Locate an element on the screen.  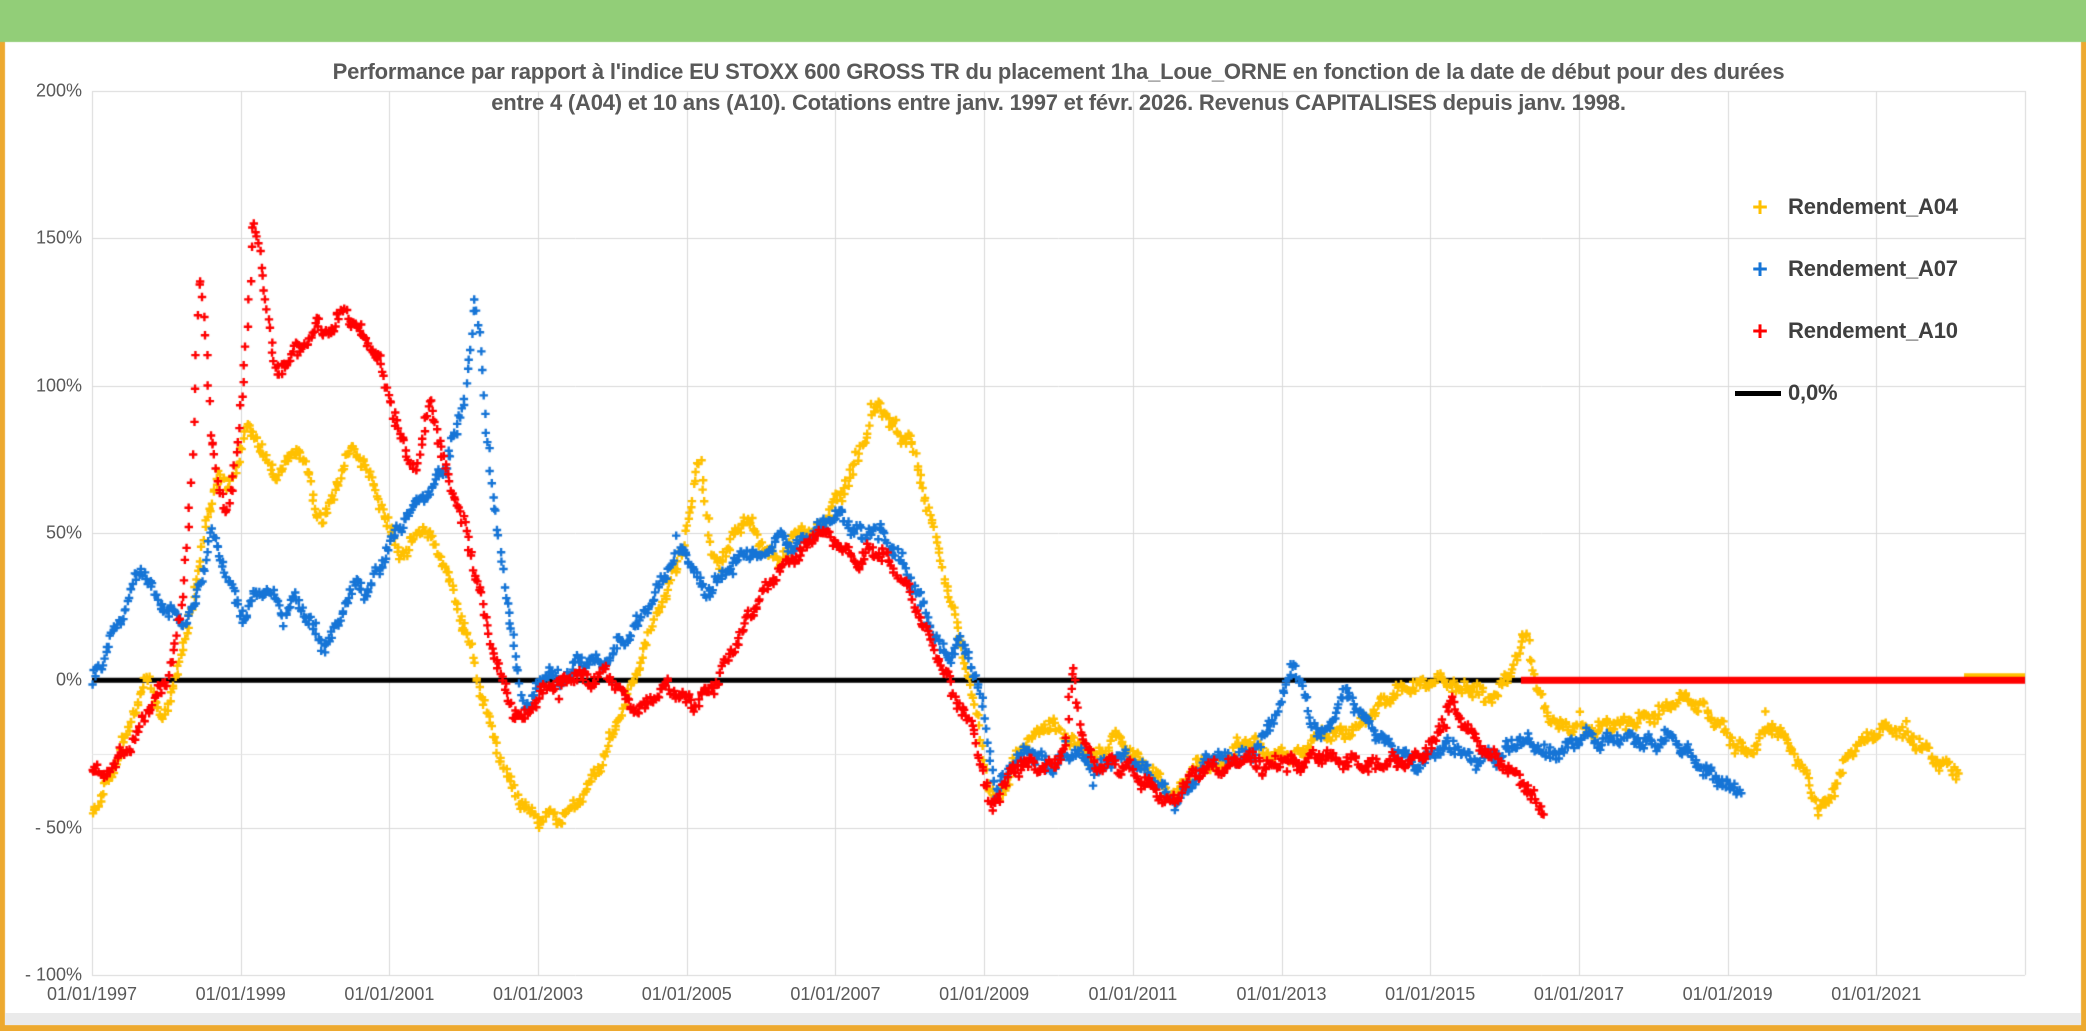
y-tick-label: 100% is located at coordinates (58, 385).